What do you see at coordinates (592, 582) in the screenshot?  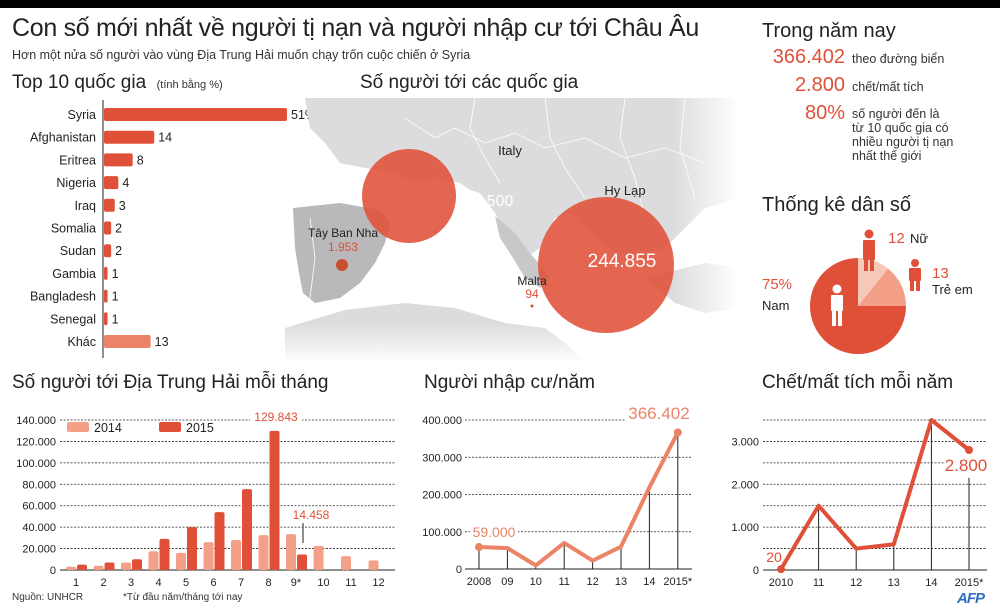 I see `yearly-xtick: 12` at bounding box center [592, 582].